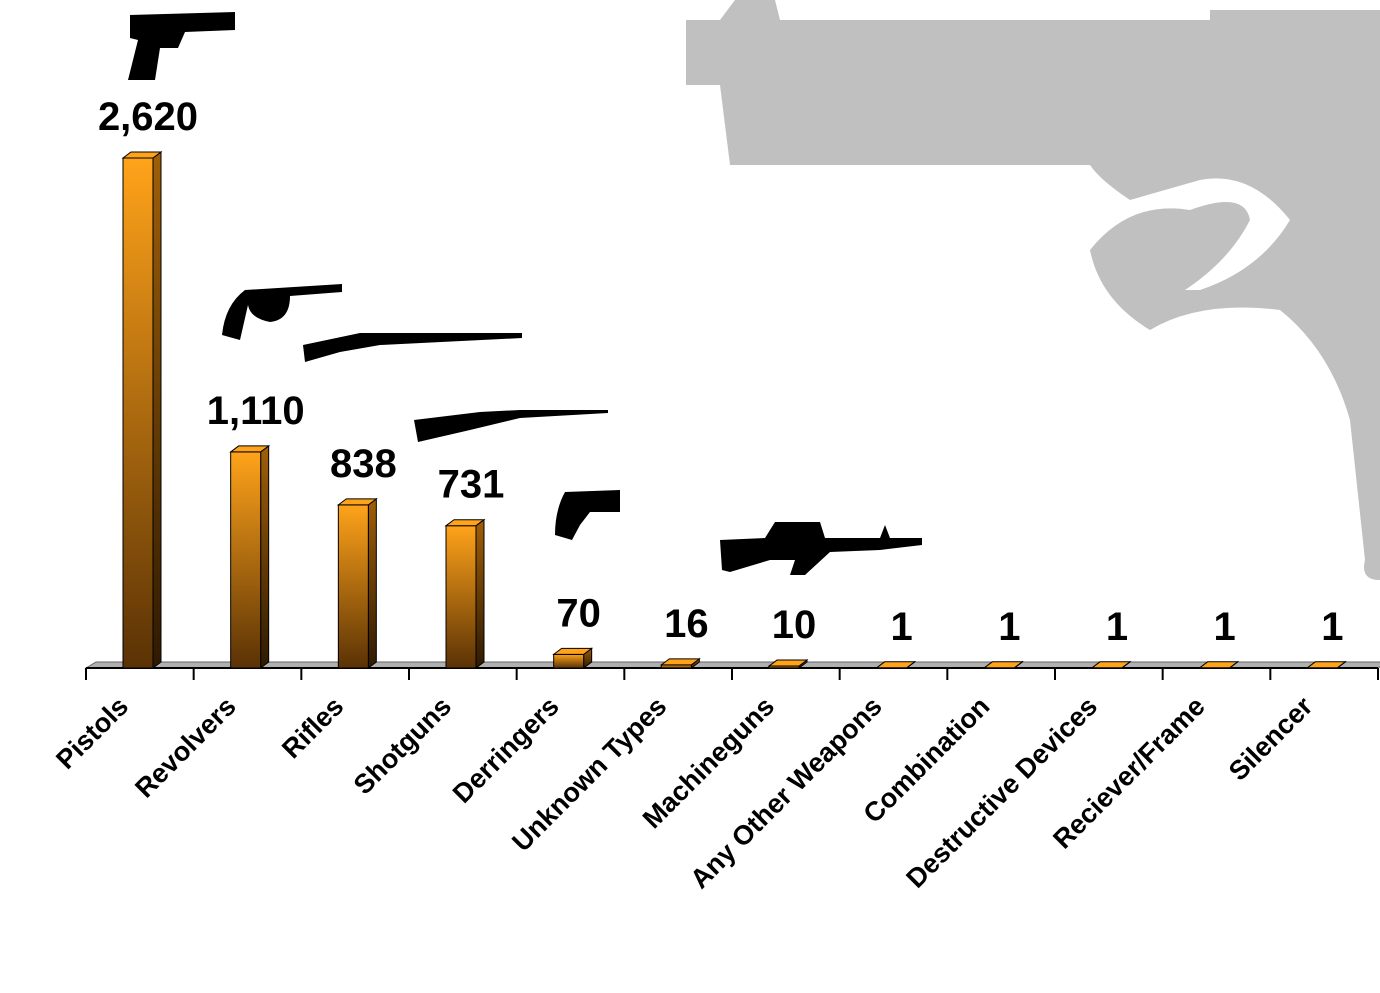  I want to click on x-tick-label: Destructive Devices, so click(1001, 792).